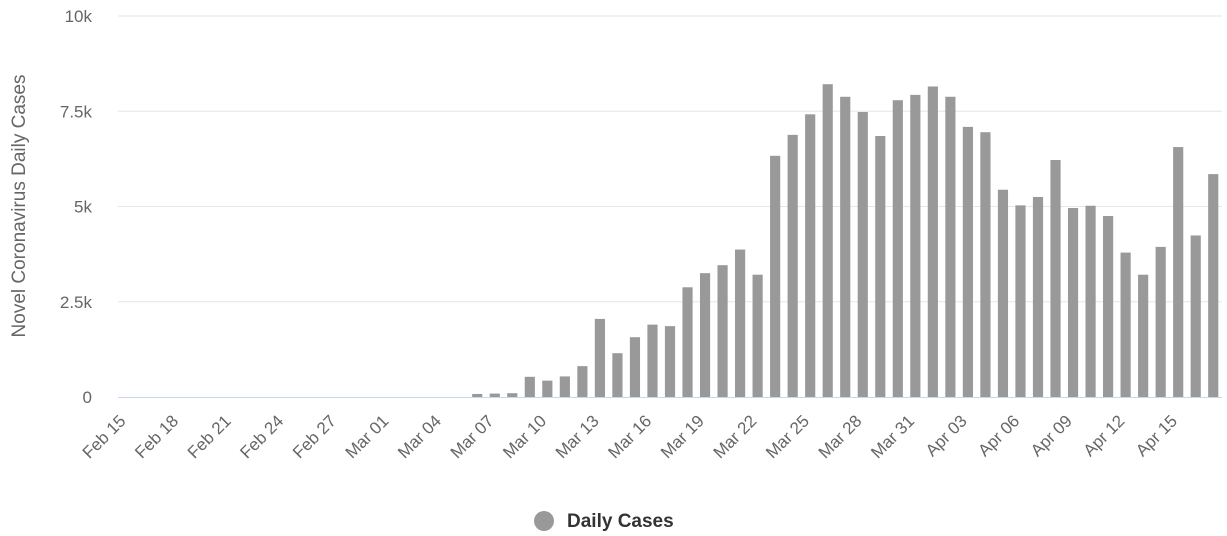  I want to click on y-axis-title: Novel Coronavirus Daily Cases, so click(19, 206).